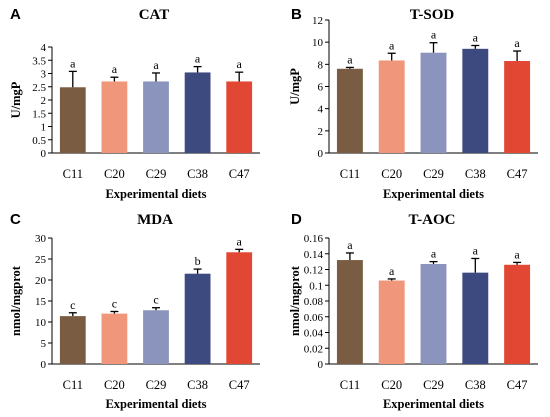  What do you see at coordinates (432, 220) in the screenshot?
I see `chart-title: T-AOC` at bounding box center [432, 220].